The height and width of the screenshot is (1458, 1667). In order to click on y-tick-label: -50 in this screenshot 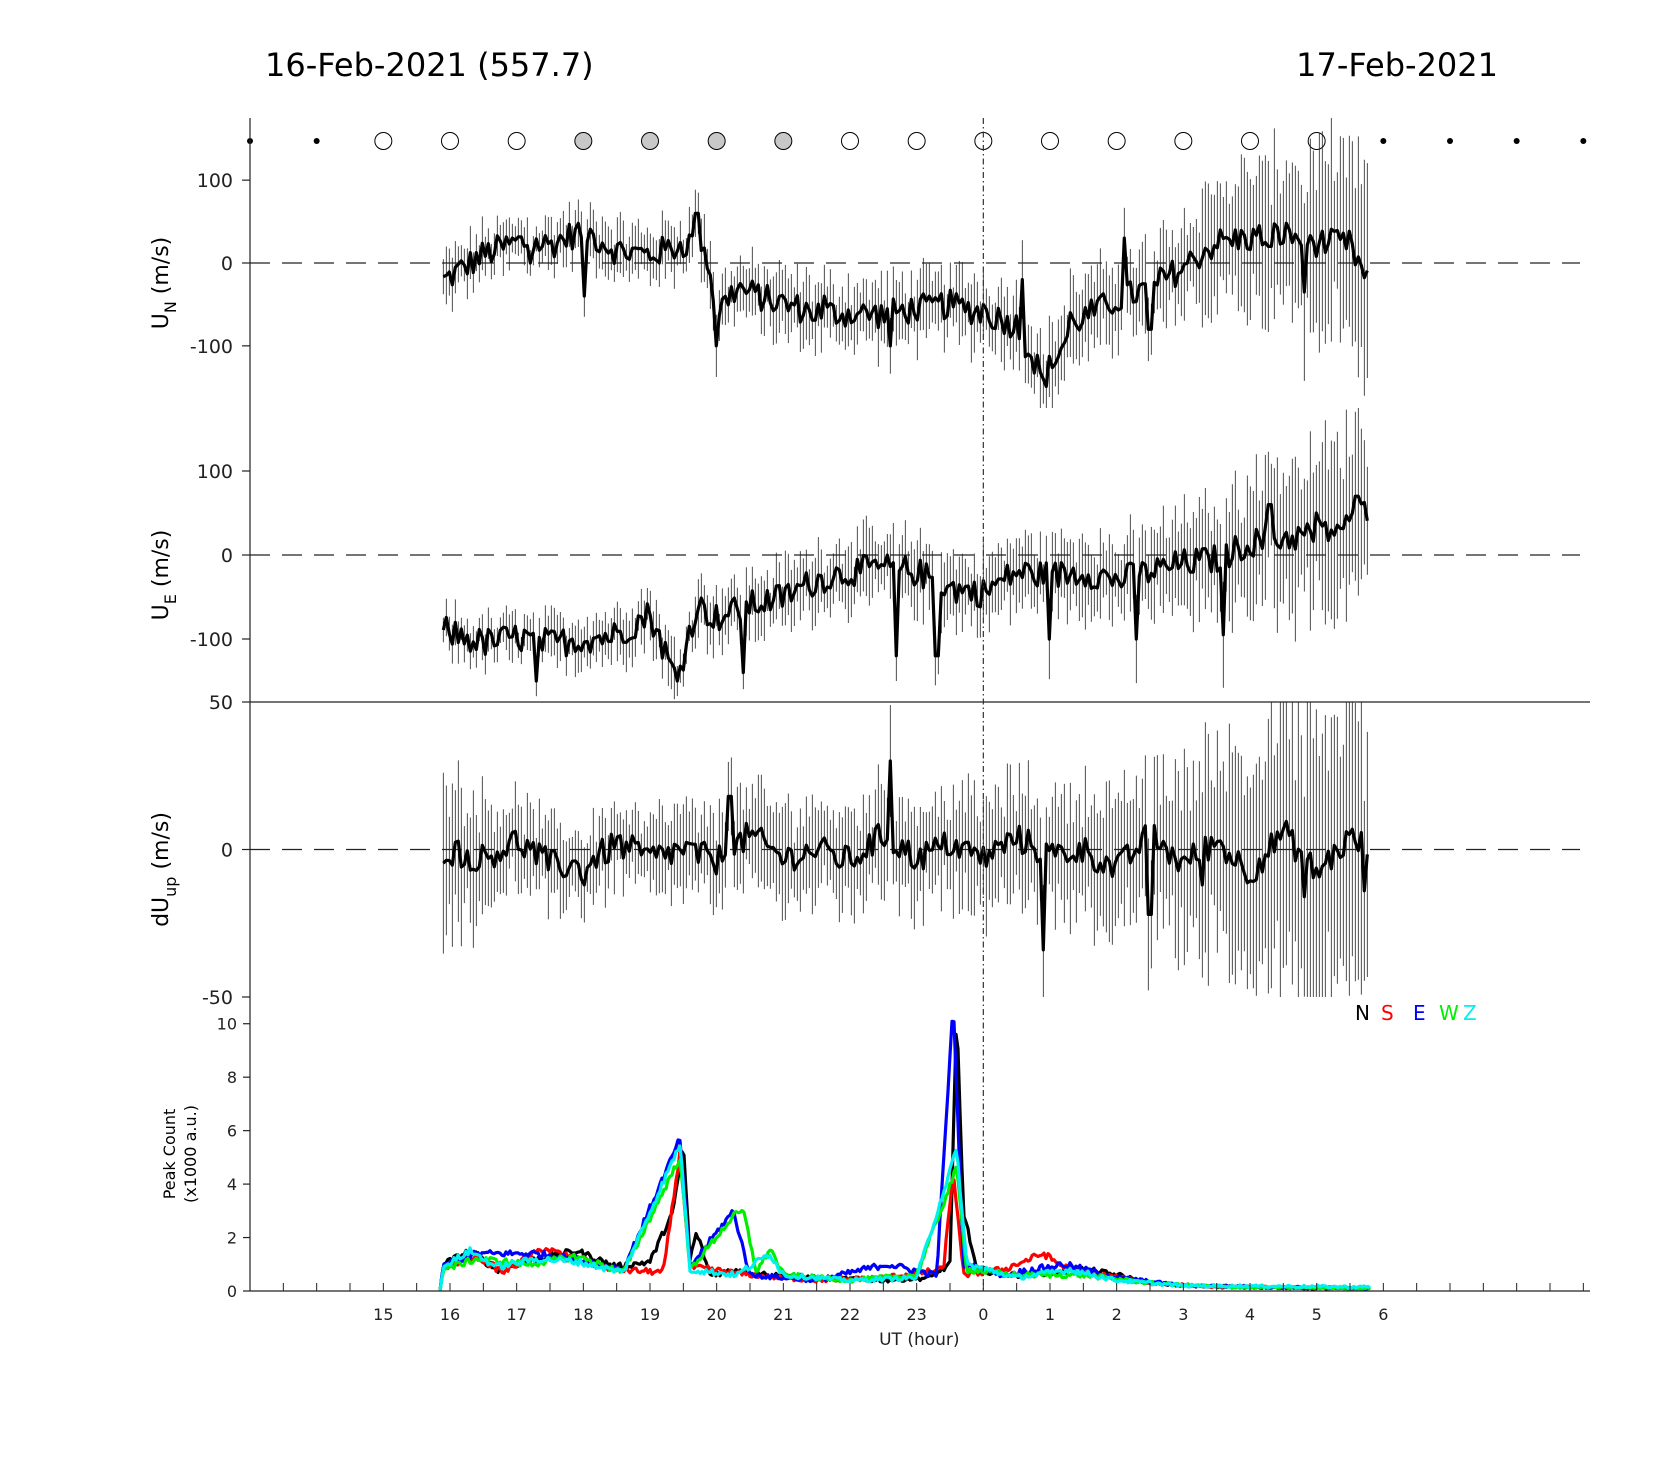, I will do `click(217, 998)`.